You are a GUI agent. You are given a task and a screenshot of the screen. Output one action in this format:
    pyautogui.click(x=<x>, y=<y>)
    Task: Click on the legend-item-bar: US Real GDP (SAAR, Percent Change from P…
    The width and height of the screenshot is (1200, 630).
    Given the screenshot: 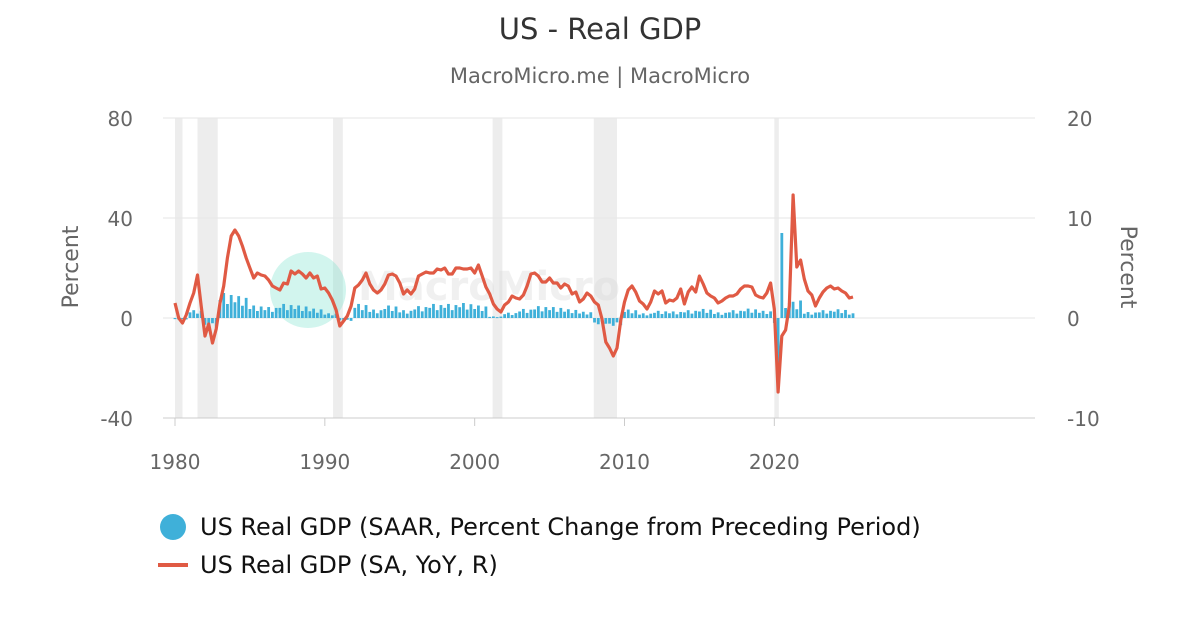 What is the action you would take?
    pyautogui.click(x=540, y=527)
    